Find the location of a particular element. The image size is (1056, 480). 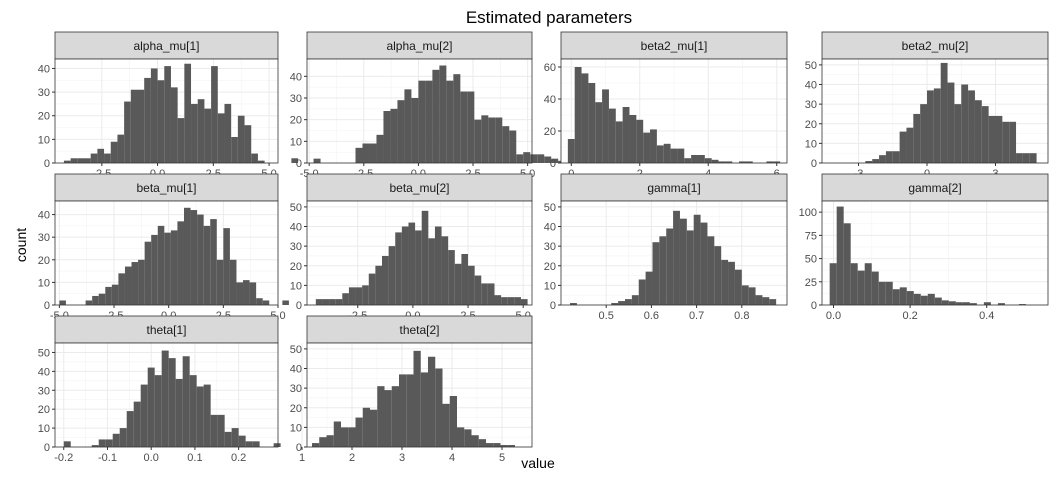

y-tick-label: 40 is located at coordinates (44, 216).